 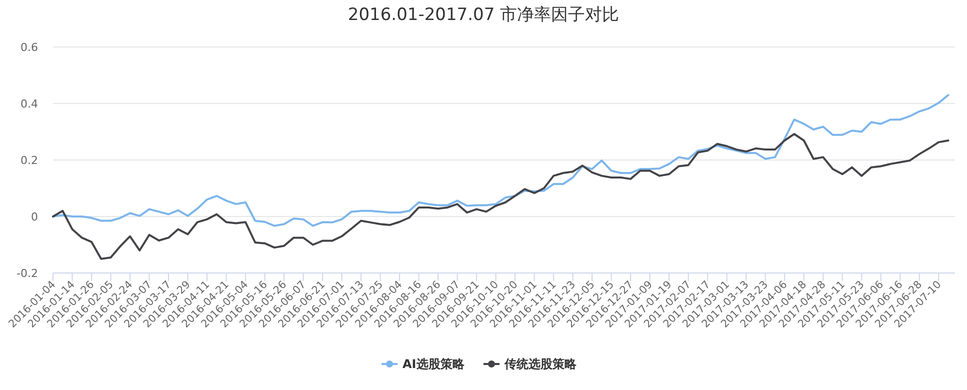 What do you see at coordinates (29, 104) in the screenshot?
I see `y-tick-label: 0.4` at bounding box center [29, 104].